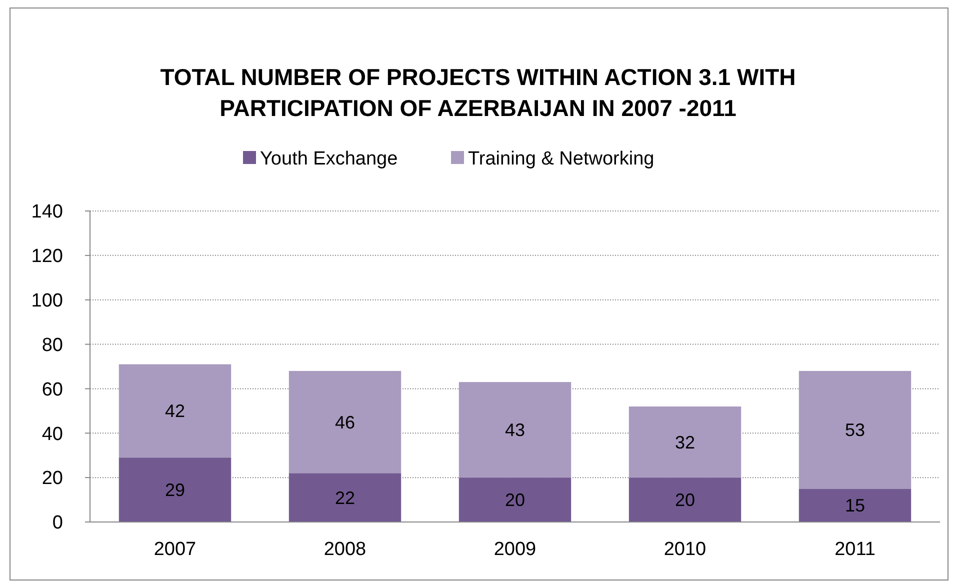 The height and width of the screenshot is (581, 954). Describe the element at coordinates (855, 549) in the screenshot. I see `x-tick-label: 2011` at that location.